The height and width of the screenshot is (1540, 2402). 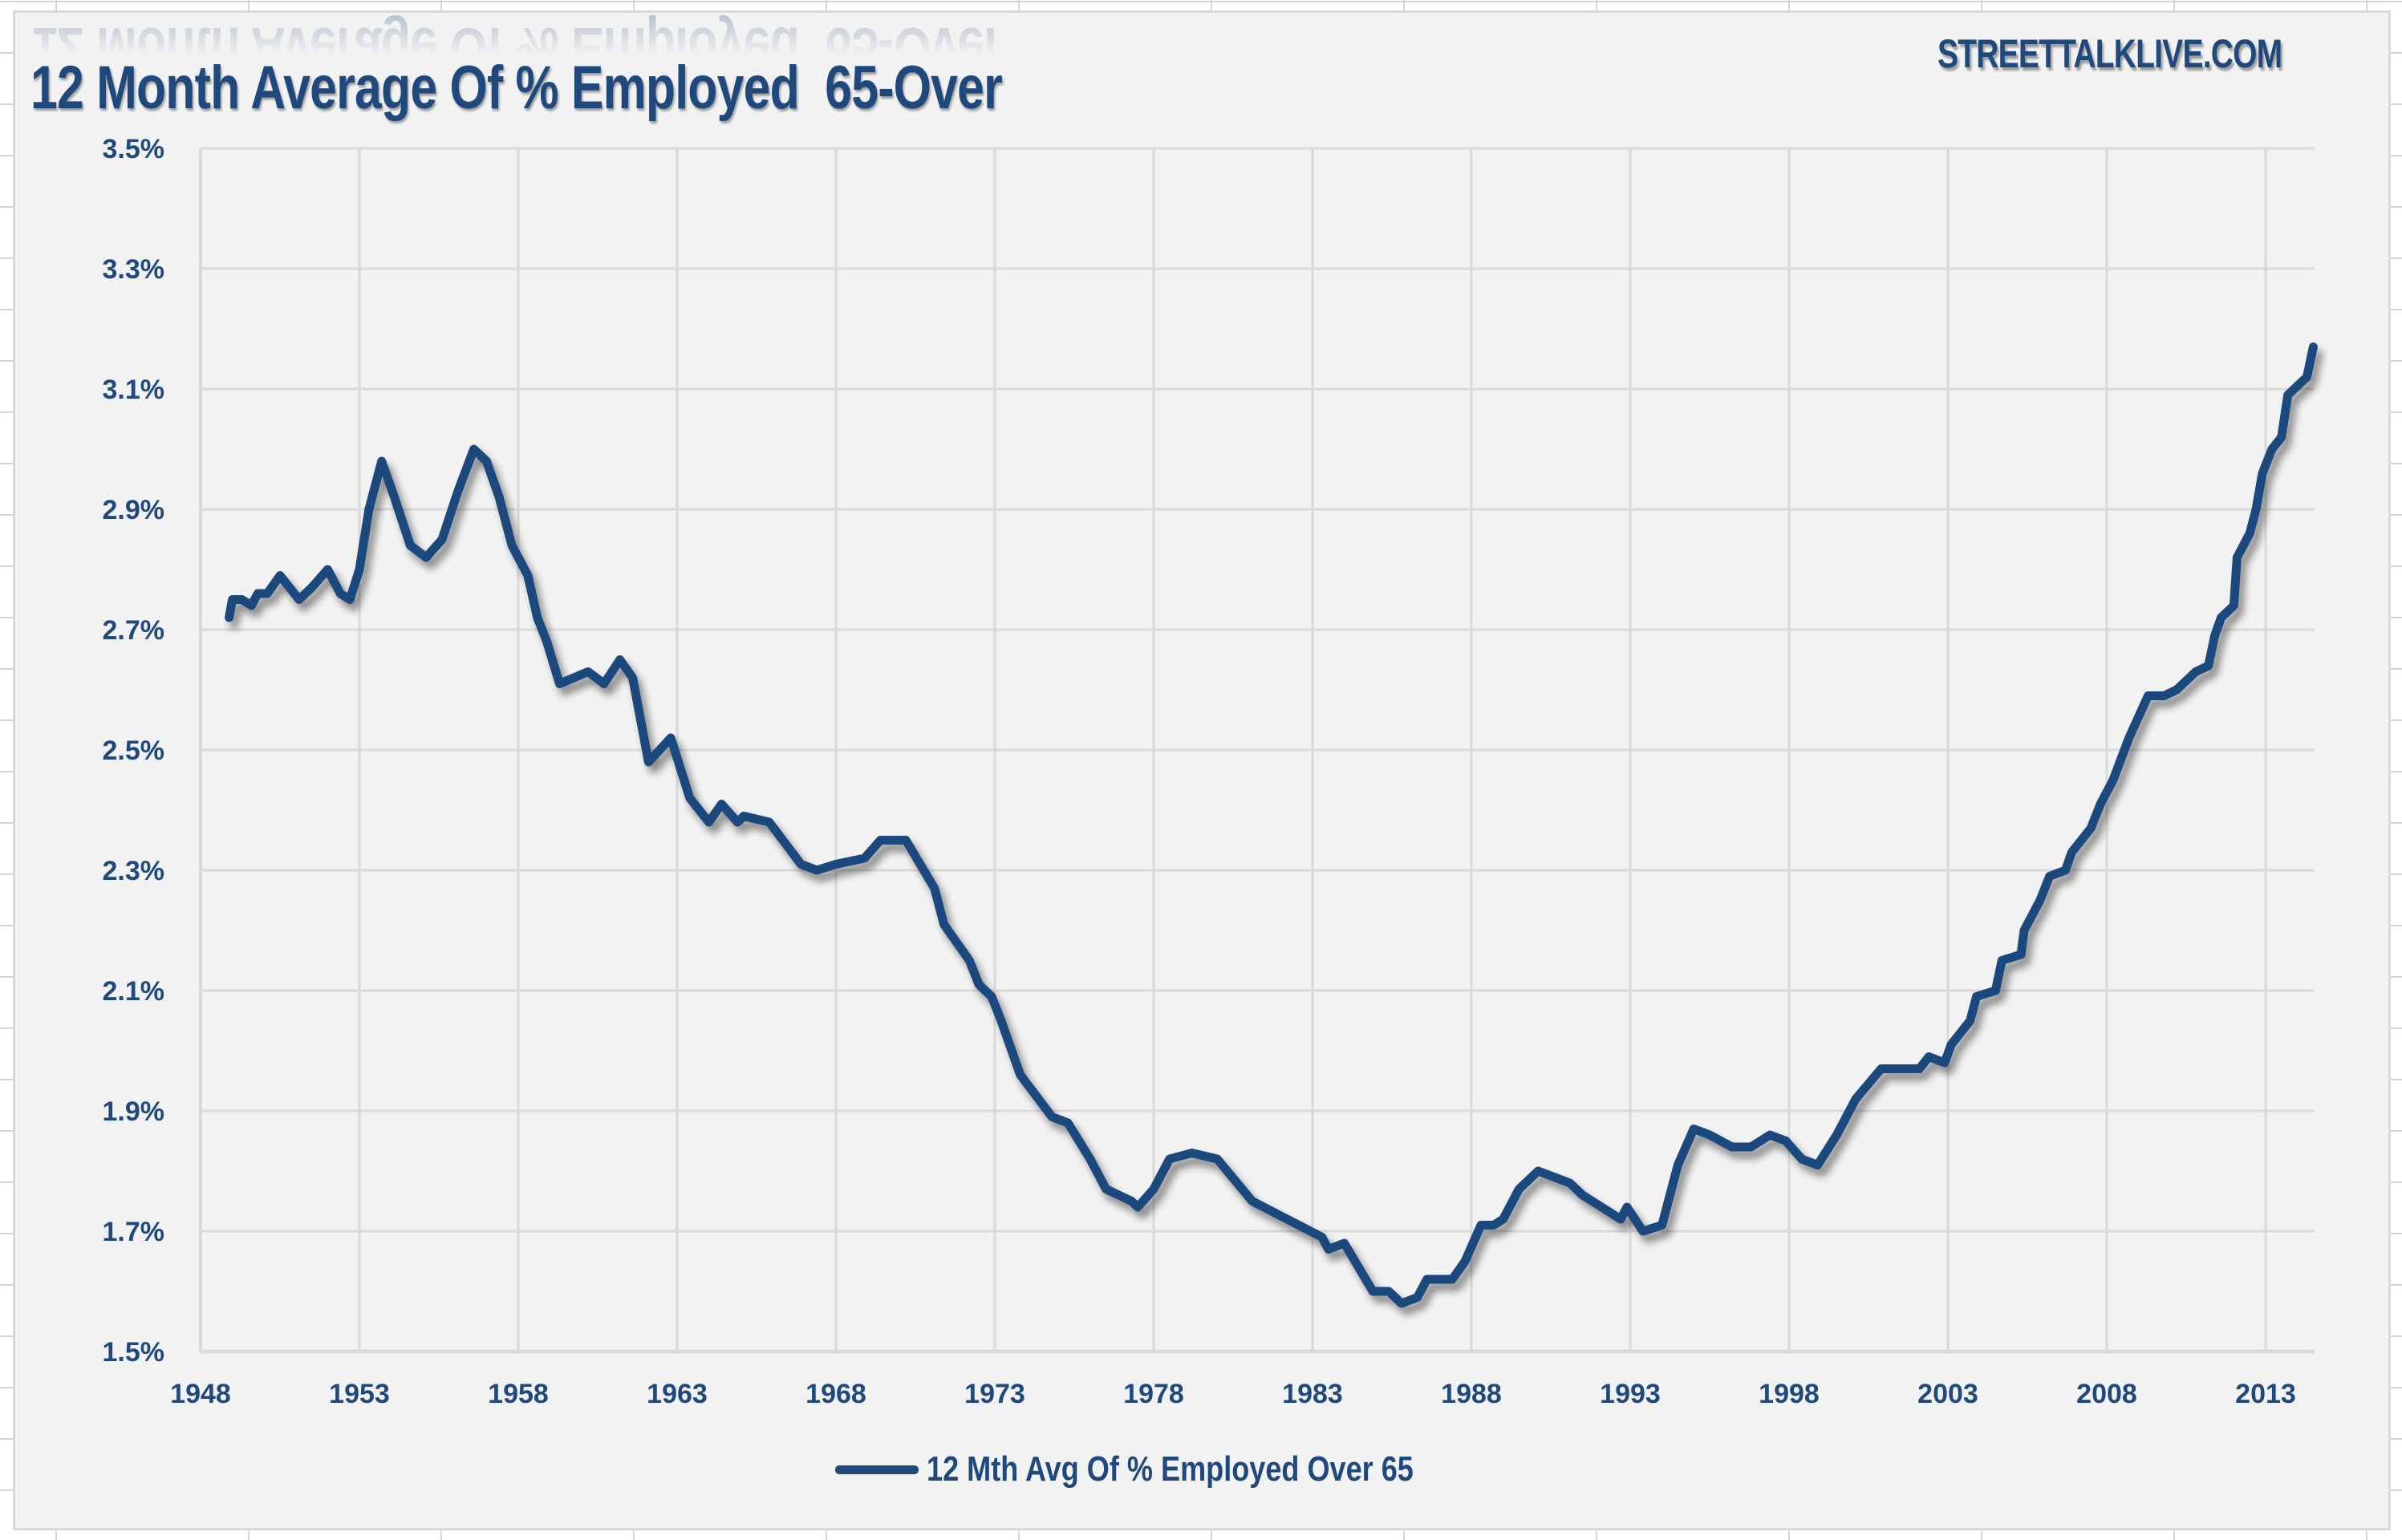 What do you see at coordinates (2109, 53) in the screenshot?
I see `watermark-logo: STREETTALKLIVE.COM` at bounding box center [2109, 53].